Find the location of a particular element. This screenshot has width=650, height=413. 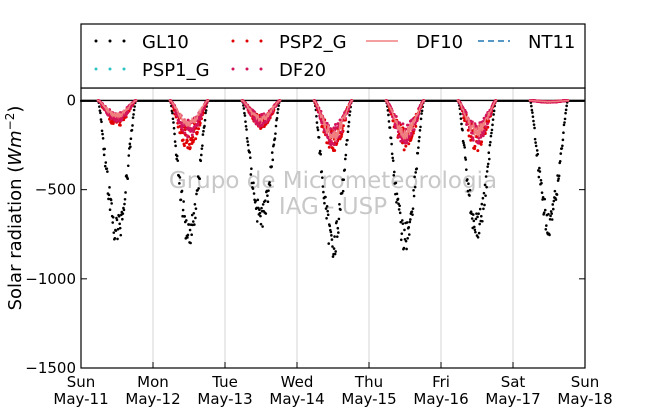

x-tick-label-day: Tue is located at coordinates (224, 382).